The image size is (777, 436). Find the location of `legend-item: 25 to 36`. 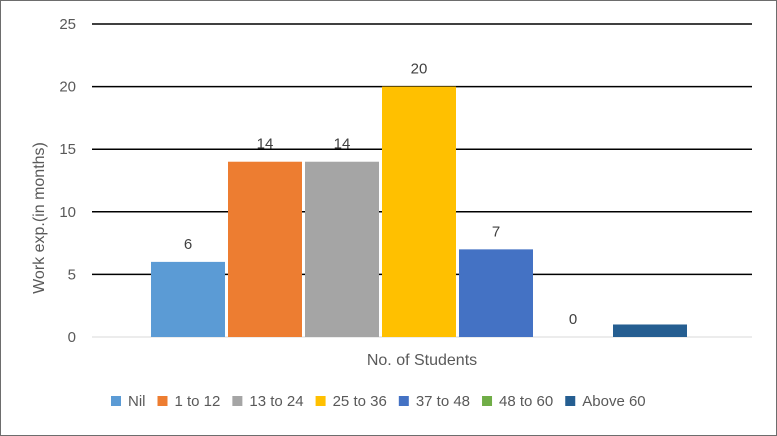

legend-item: 25 to 36 is located at coordinates (351, 401).